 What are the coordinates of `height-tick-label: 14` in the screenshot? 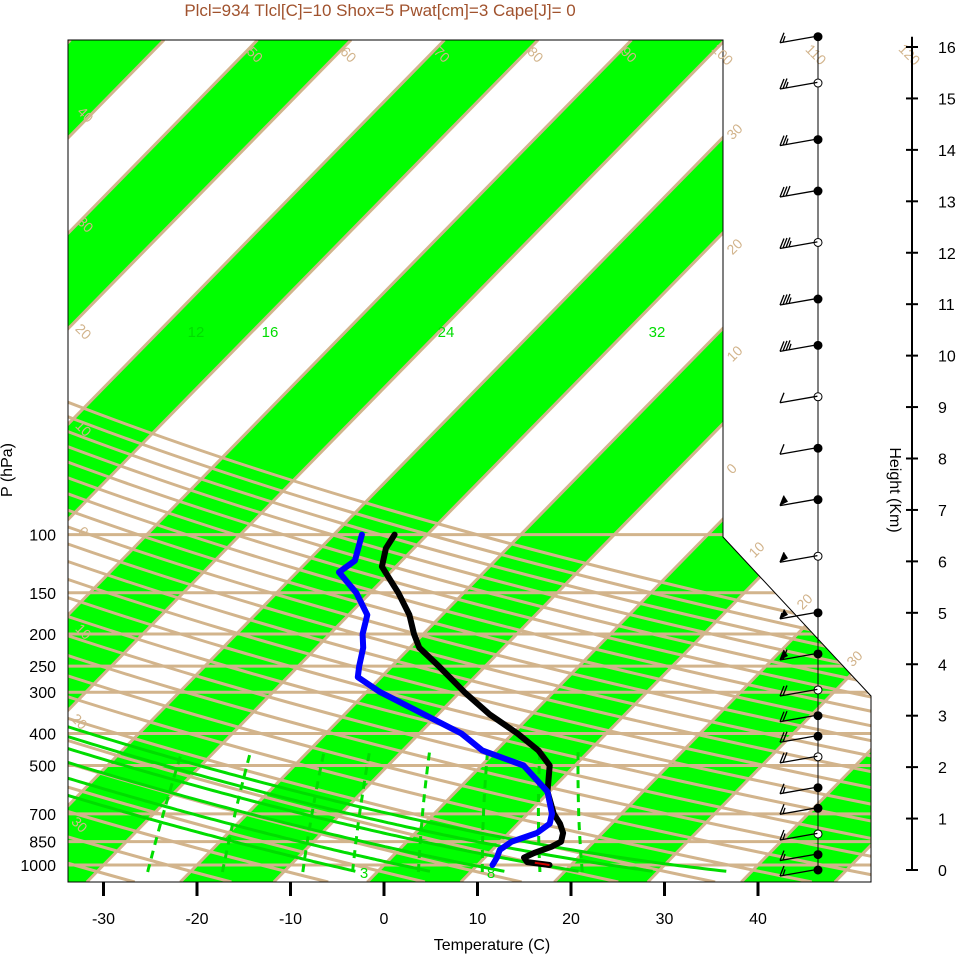 It's located at (947, 151).